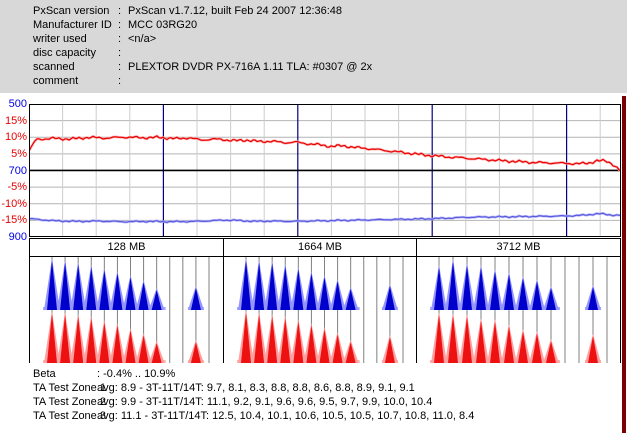  Describe the element at coordinates (15, 137) in the screenshot. I see `y-axis-label: 10%` at that location.